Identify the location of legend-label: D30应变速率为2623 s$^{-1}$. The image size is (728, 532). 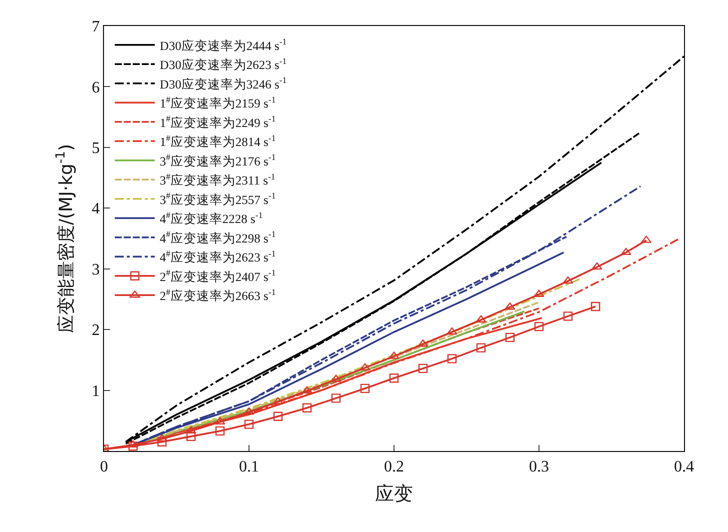
(223, 64).